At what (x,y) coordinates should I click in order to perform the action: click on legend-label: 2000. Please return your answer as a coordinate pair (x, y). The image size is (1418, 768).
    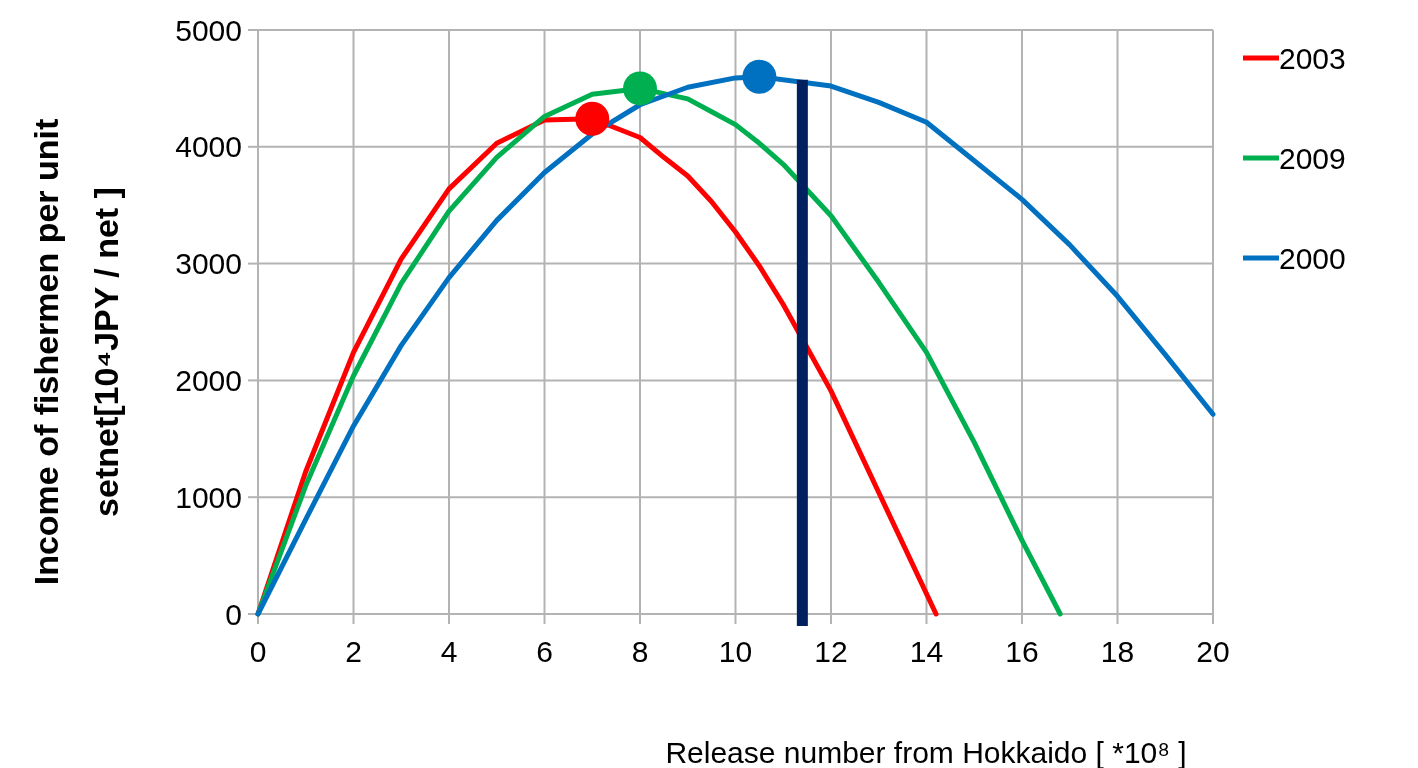
    Looking at the image, I should click on (1312, 258).